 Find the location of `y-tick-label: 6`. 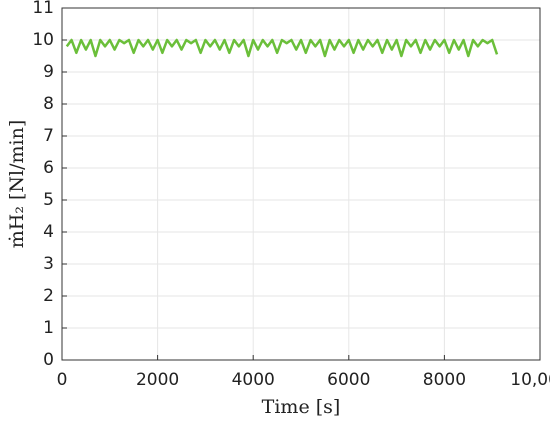

y-tick-label: 6 is located at coordinates (48, 168).